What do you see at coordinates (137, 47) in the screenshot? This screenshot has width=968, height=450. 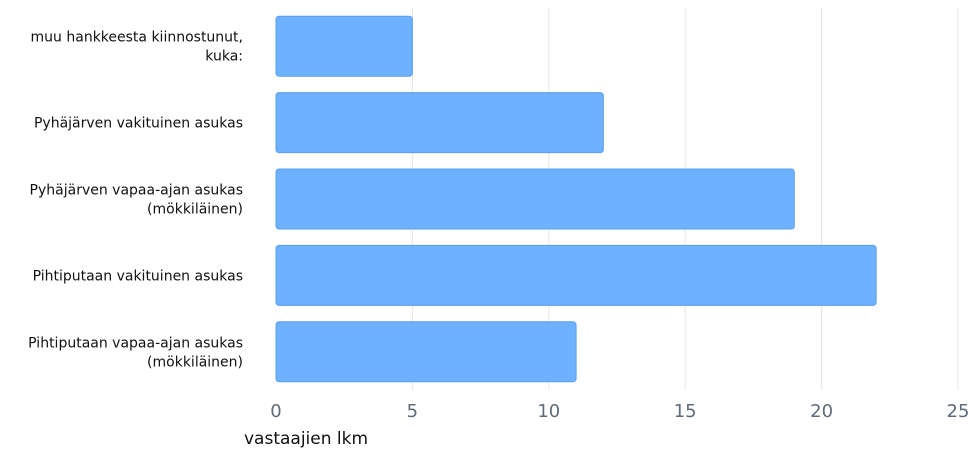 I see `category-label: muu hankkeesta kiinnostunut, kuka:` at bounding box center [137, 47].